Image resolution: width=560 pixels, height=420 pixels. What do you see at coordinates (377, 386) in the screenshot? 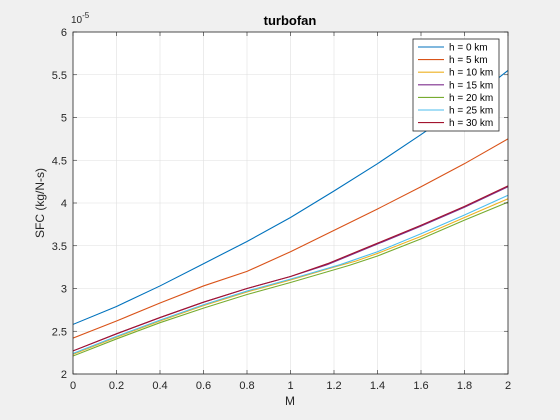
I see `x-tick-label: 1.4` at bounding box center [377, 386].